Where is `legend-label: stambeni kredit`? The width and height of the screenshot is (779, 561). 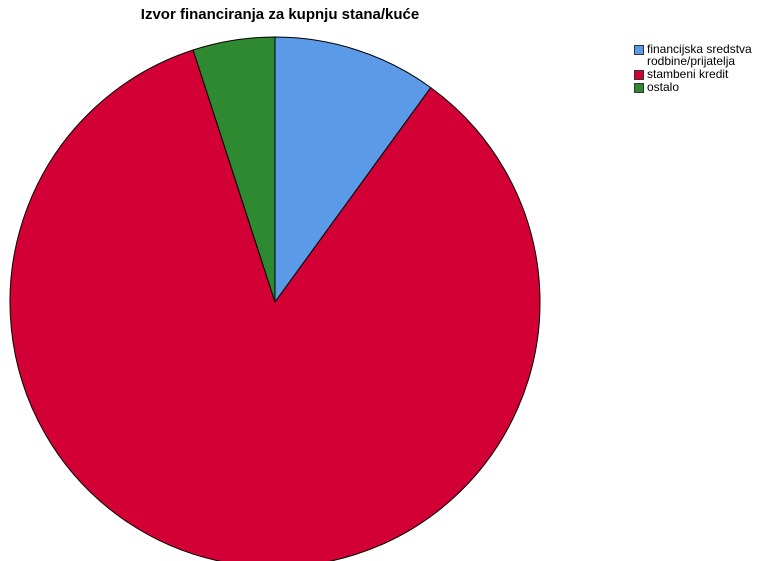
legend-label: stambeni kredit is located at coordinates (688, 74).